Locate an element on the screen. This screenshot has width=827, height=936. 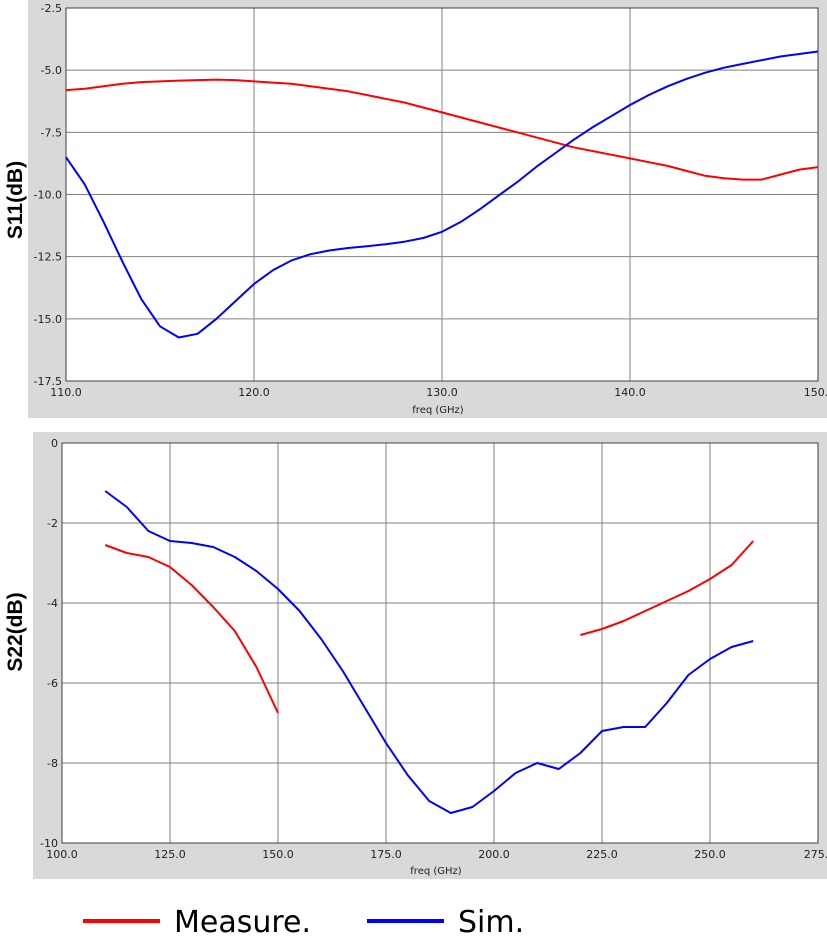
x-tick-label: 125.0 is located at coordinates (170, 854).